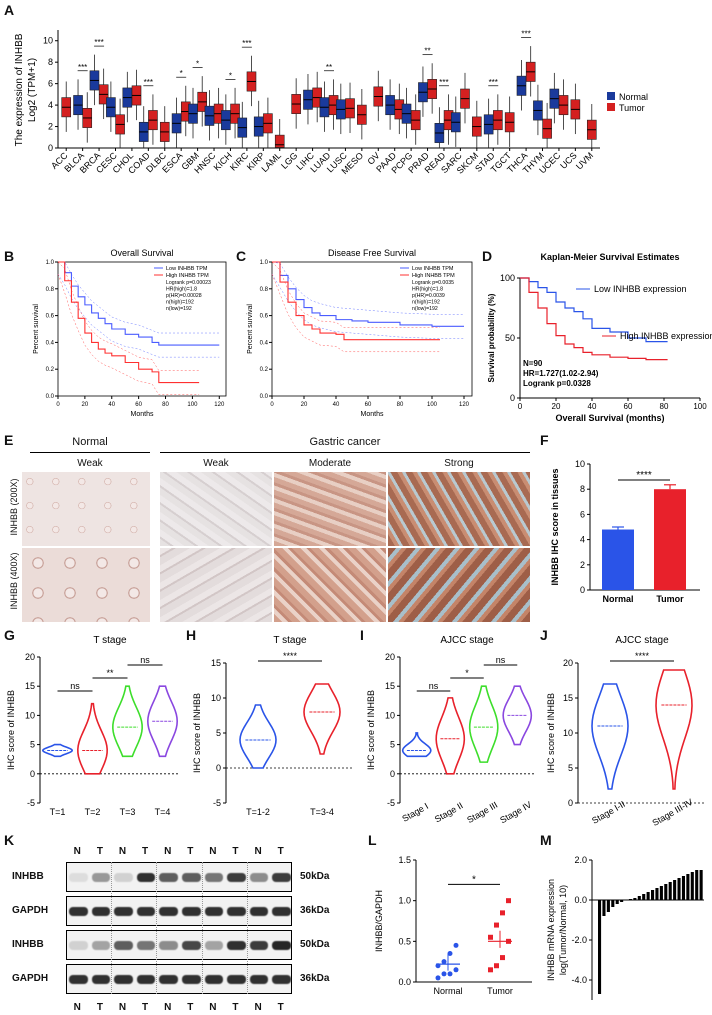  What do you see at coordinates (180, 303) in the screenshot?
I see `chartB-stat: n(high)=192` at bounding box center [180, 303].